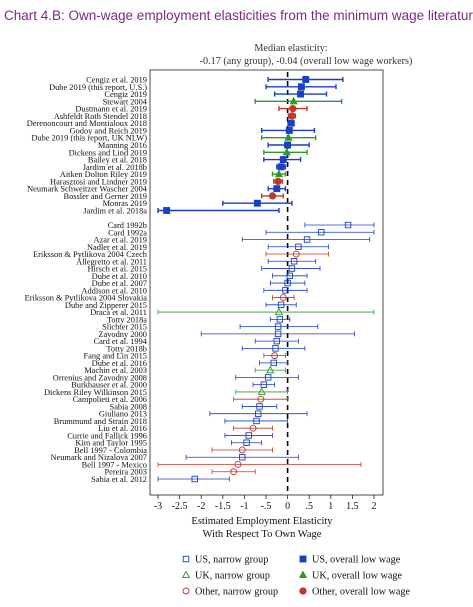 The image size is (473, 607). Describe the element at coordinates (350, 576) in the screenshot. I see `legend-item: UK, overall low wage` at that location.